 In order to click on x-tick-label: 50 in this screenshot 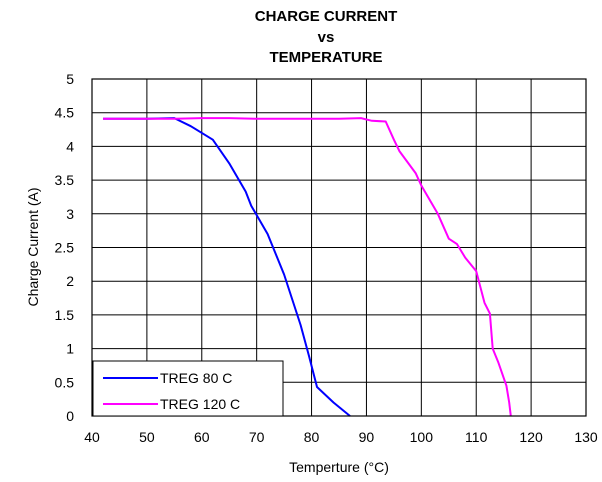, I will do `click(147, 437)`.